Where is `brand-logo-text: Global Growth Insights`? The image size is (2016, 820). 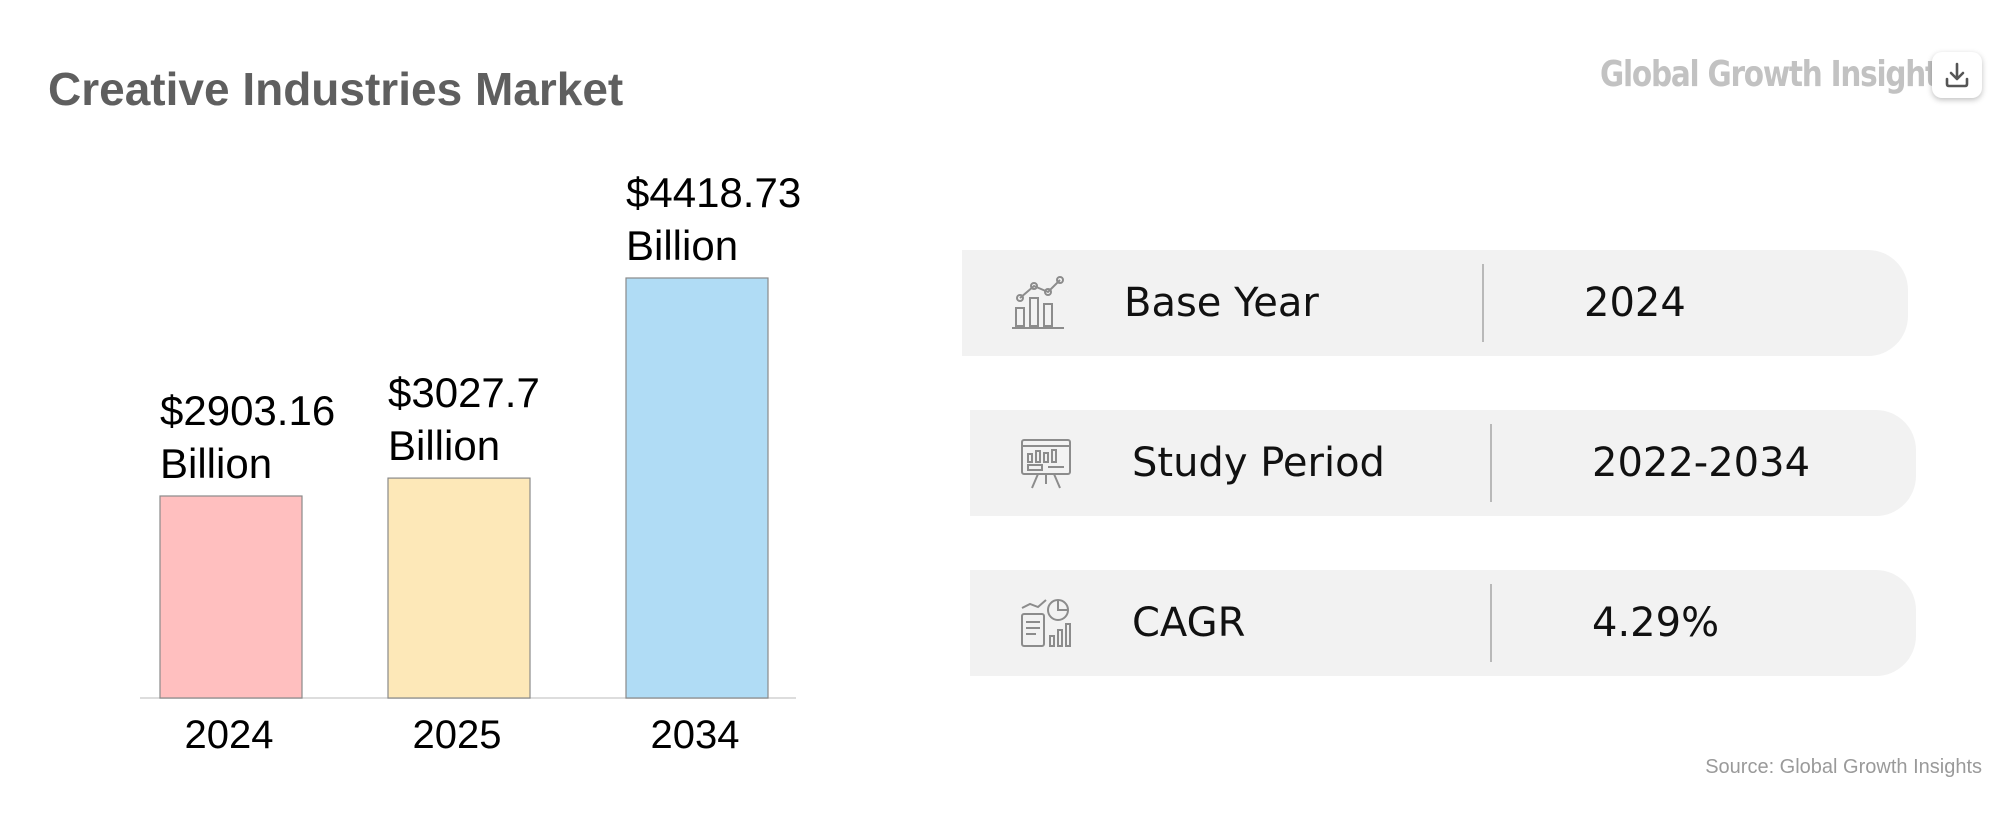 brand-logo-text: Global Growth Insights is located at coordinates (1778, 74).